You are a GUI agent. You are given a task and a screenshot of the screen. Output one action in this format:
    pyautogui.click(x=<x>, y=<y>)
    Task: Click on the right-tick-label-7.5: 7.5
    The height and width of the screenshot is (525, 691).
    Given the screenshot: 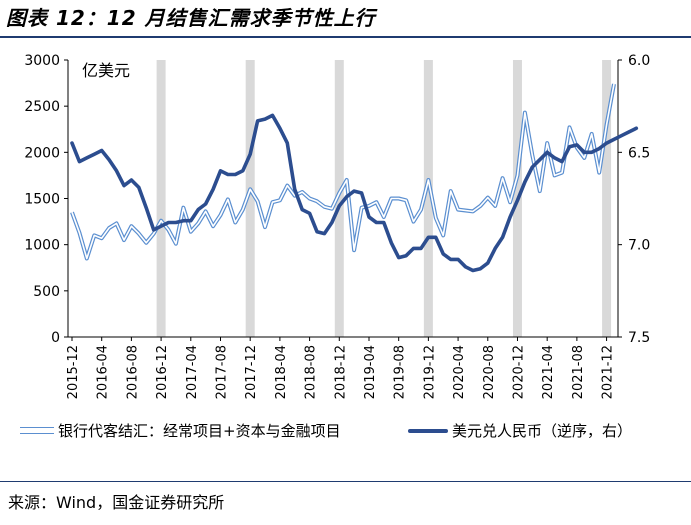 What is the action you would take?
    pyautogui.click(x=639, y=338)
    